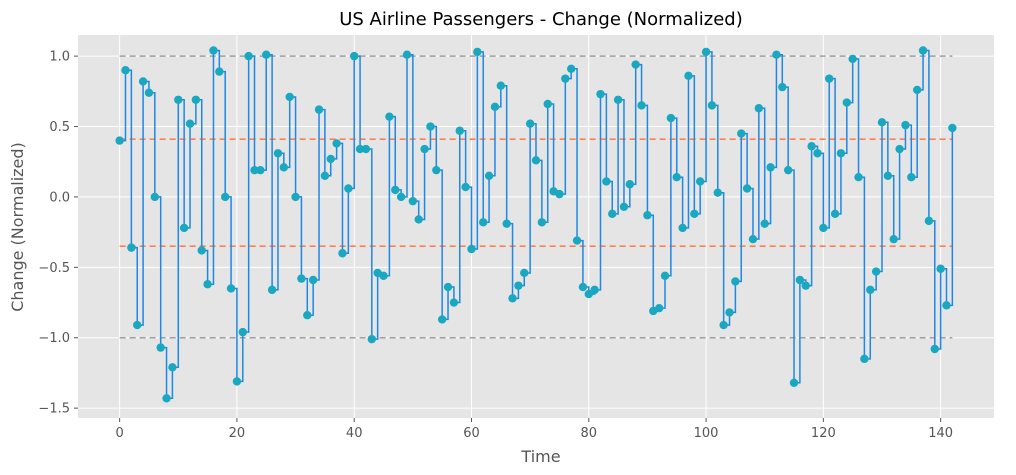 This screenshot has width=1016, height=475. Describe the element at coordinates (54, 268) in the screenshot. I see `y-tick-label: −0.5` at that location.